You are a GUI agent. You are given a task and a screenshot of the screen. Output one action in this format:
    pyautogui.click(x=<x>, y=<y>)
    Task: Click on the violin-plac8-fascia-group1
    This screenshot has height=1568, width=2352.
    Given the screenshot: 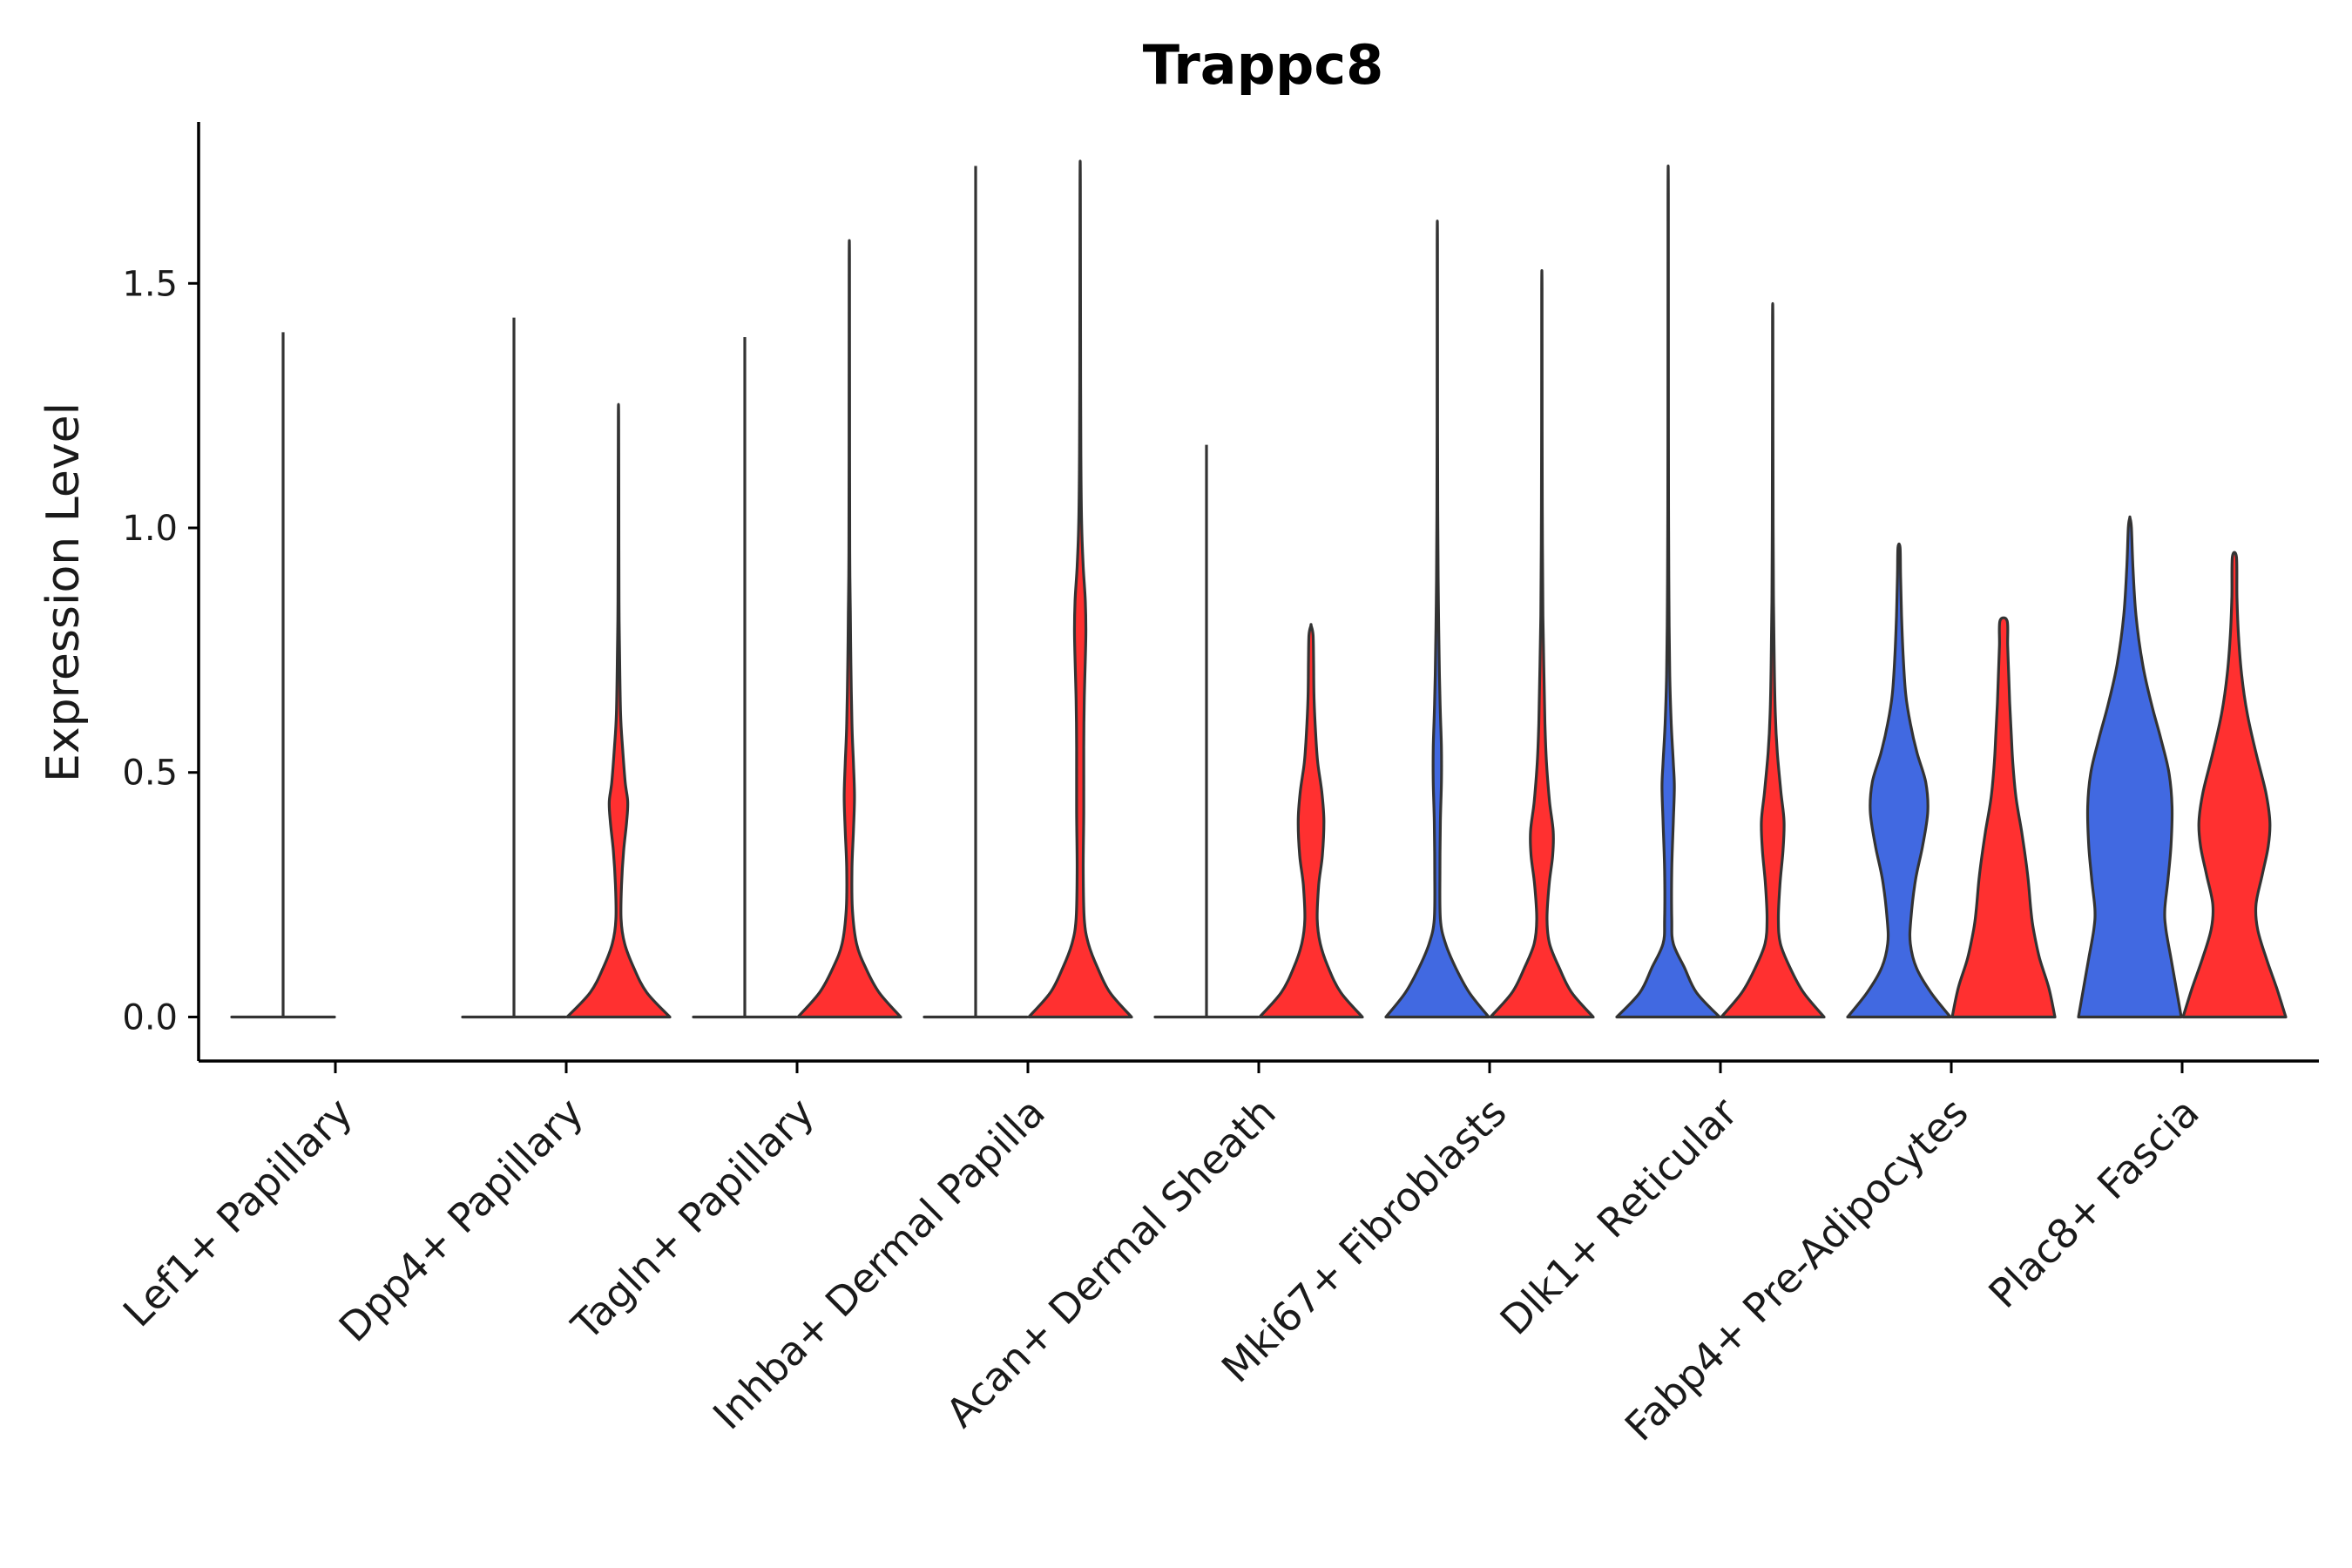 What is the action you would take?
    pyautogui.click(x=2130, y=767)
    